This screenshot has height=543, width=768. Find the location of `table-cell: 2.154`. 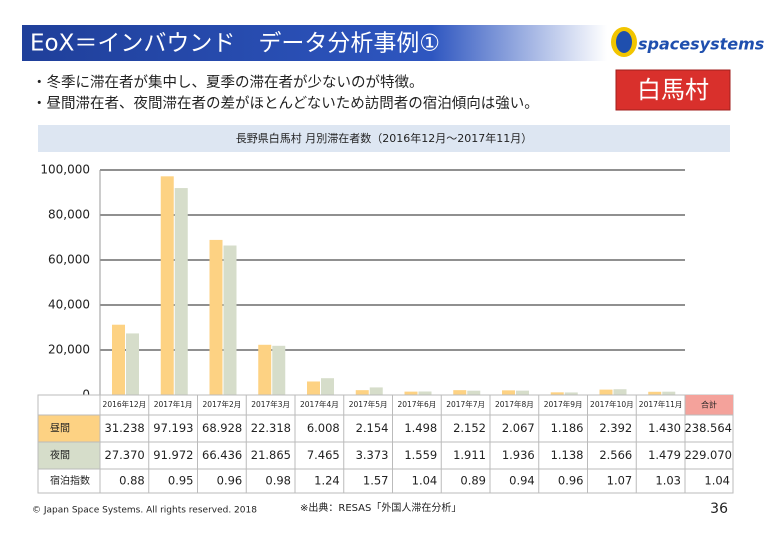

table-cell: 2.154 is located at coordinates (372, 428).